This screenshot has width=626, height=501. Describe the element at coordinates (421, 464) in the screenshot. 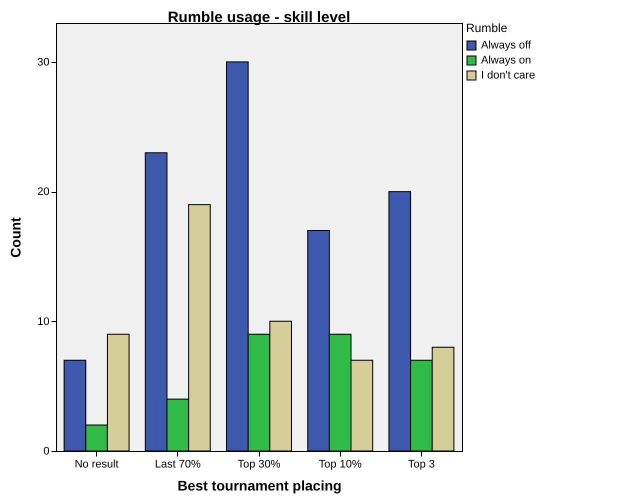

I see `x-tick-label: Top 3` at that location.